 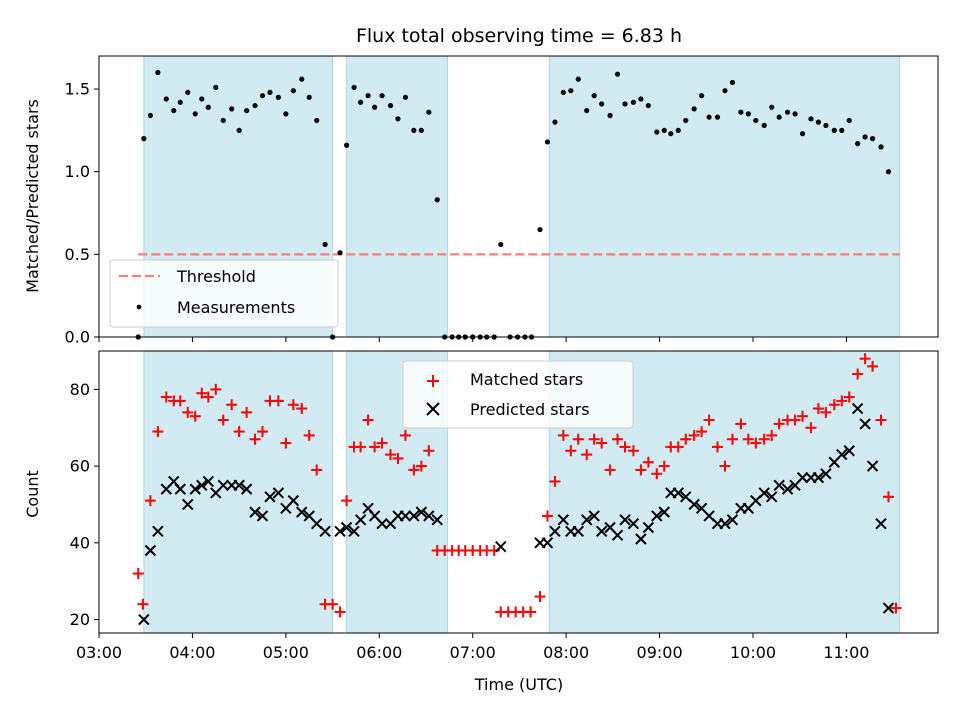 What do you see at coordinates (518, 684) in the screenshot?
I see `x-axis-label: Time (UTC)` at bounding box center [518, 684].